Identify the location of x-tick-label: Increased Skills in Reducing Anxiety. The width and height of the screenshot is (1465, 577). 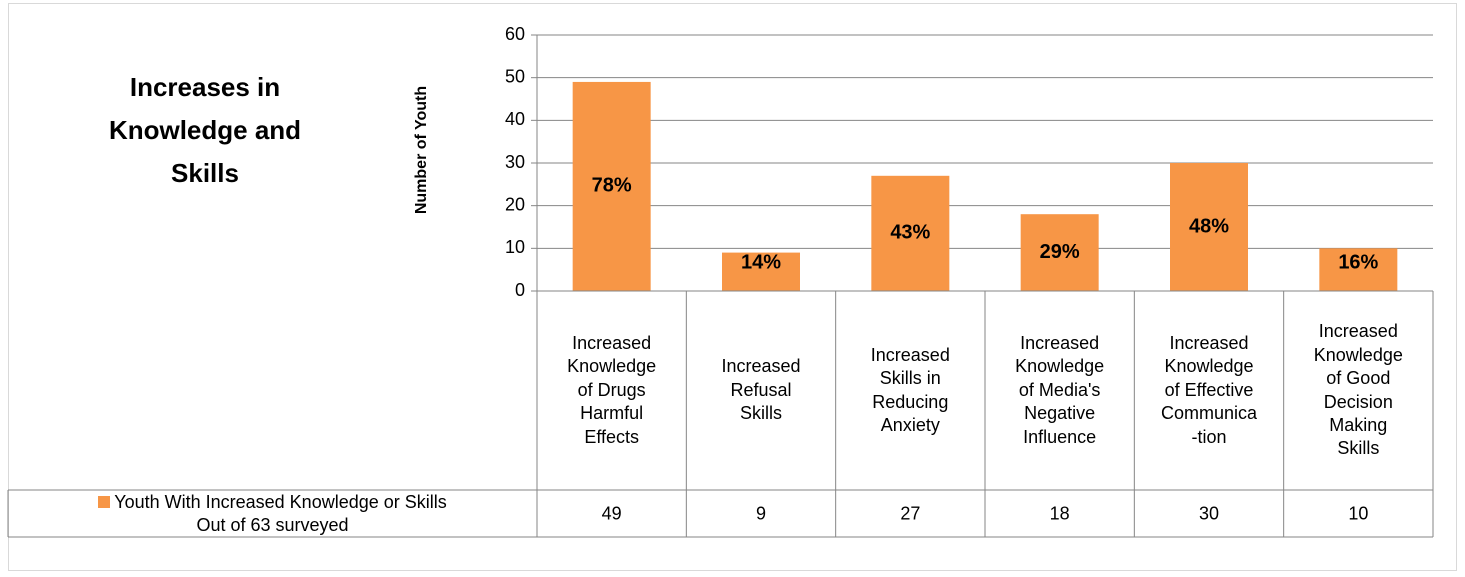
(910, 389).